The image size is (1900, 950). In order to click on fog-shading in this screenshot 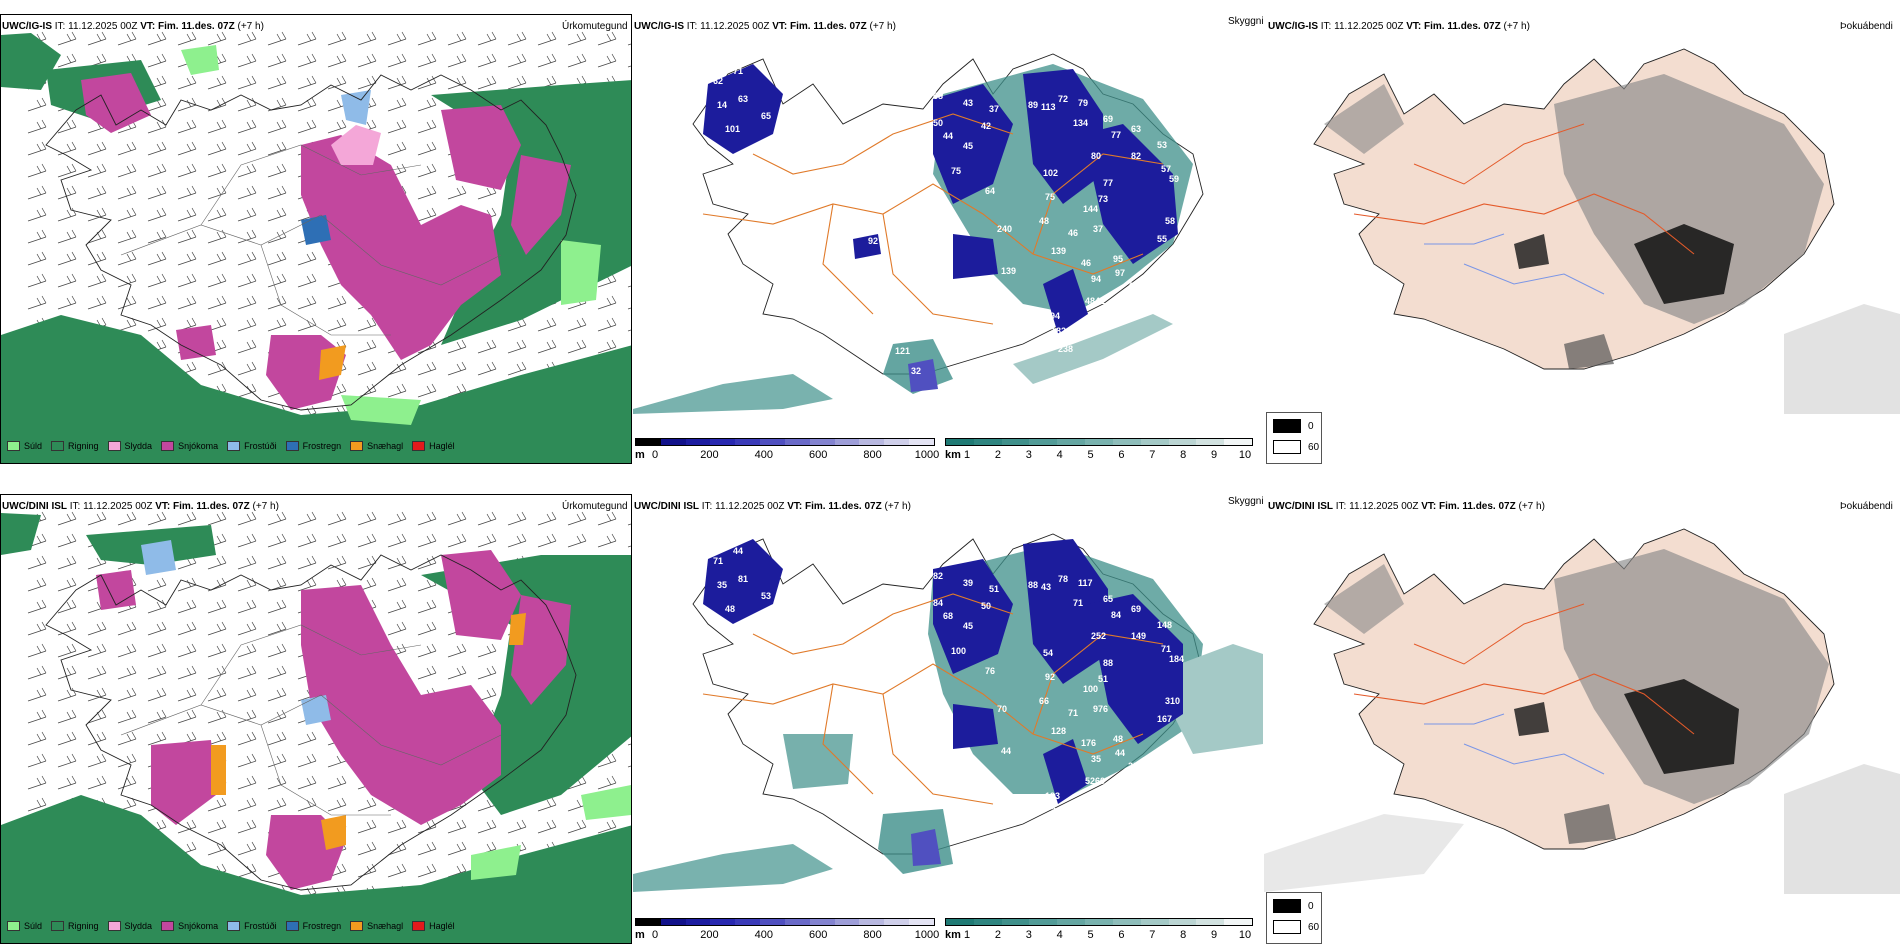, I will do `click(1612, 244)`.